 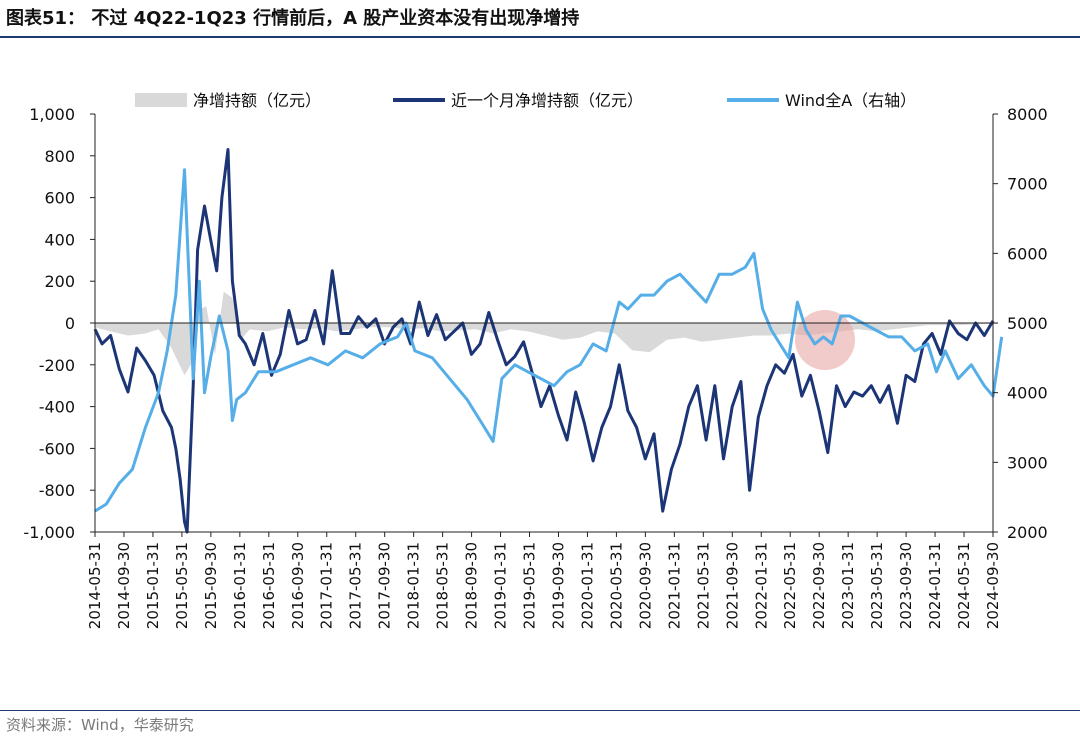 I want to click on x-tick-label: 2017-01-31, so click(x=327, y=585).